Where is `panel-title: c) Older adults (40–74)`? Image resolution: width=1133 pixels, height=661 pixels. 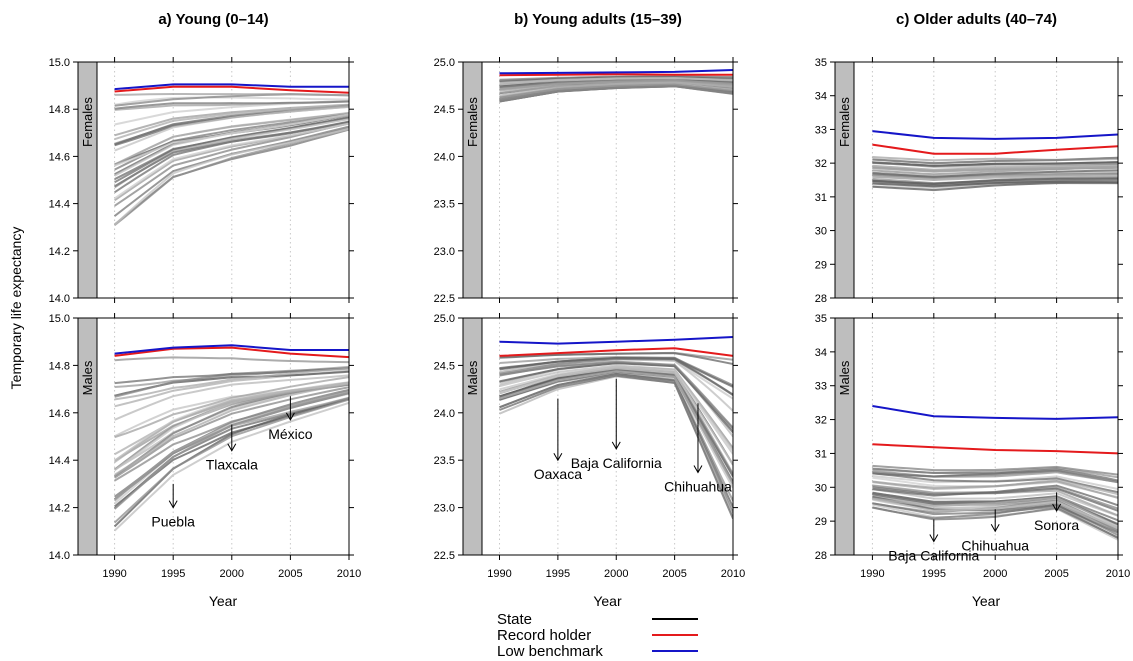
panel-title: c) Older adults (40–74) is located at coordinates (976, 19).